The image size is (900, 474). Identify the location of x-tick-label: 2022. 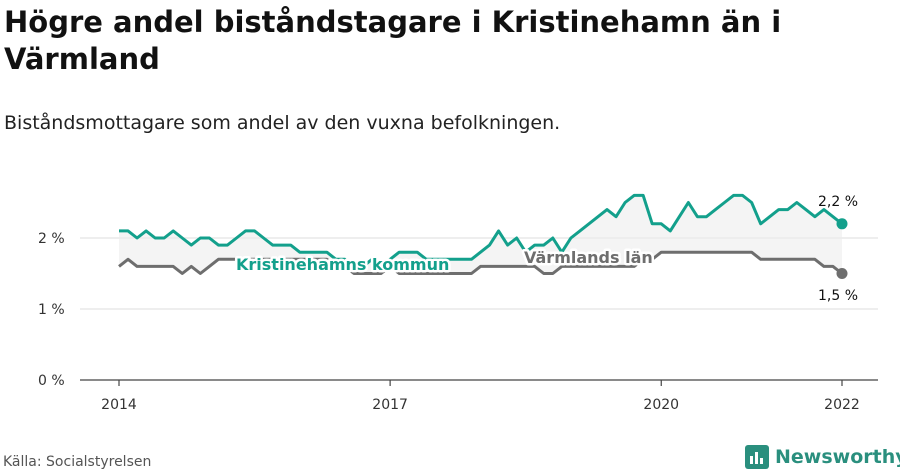
(842, 405).